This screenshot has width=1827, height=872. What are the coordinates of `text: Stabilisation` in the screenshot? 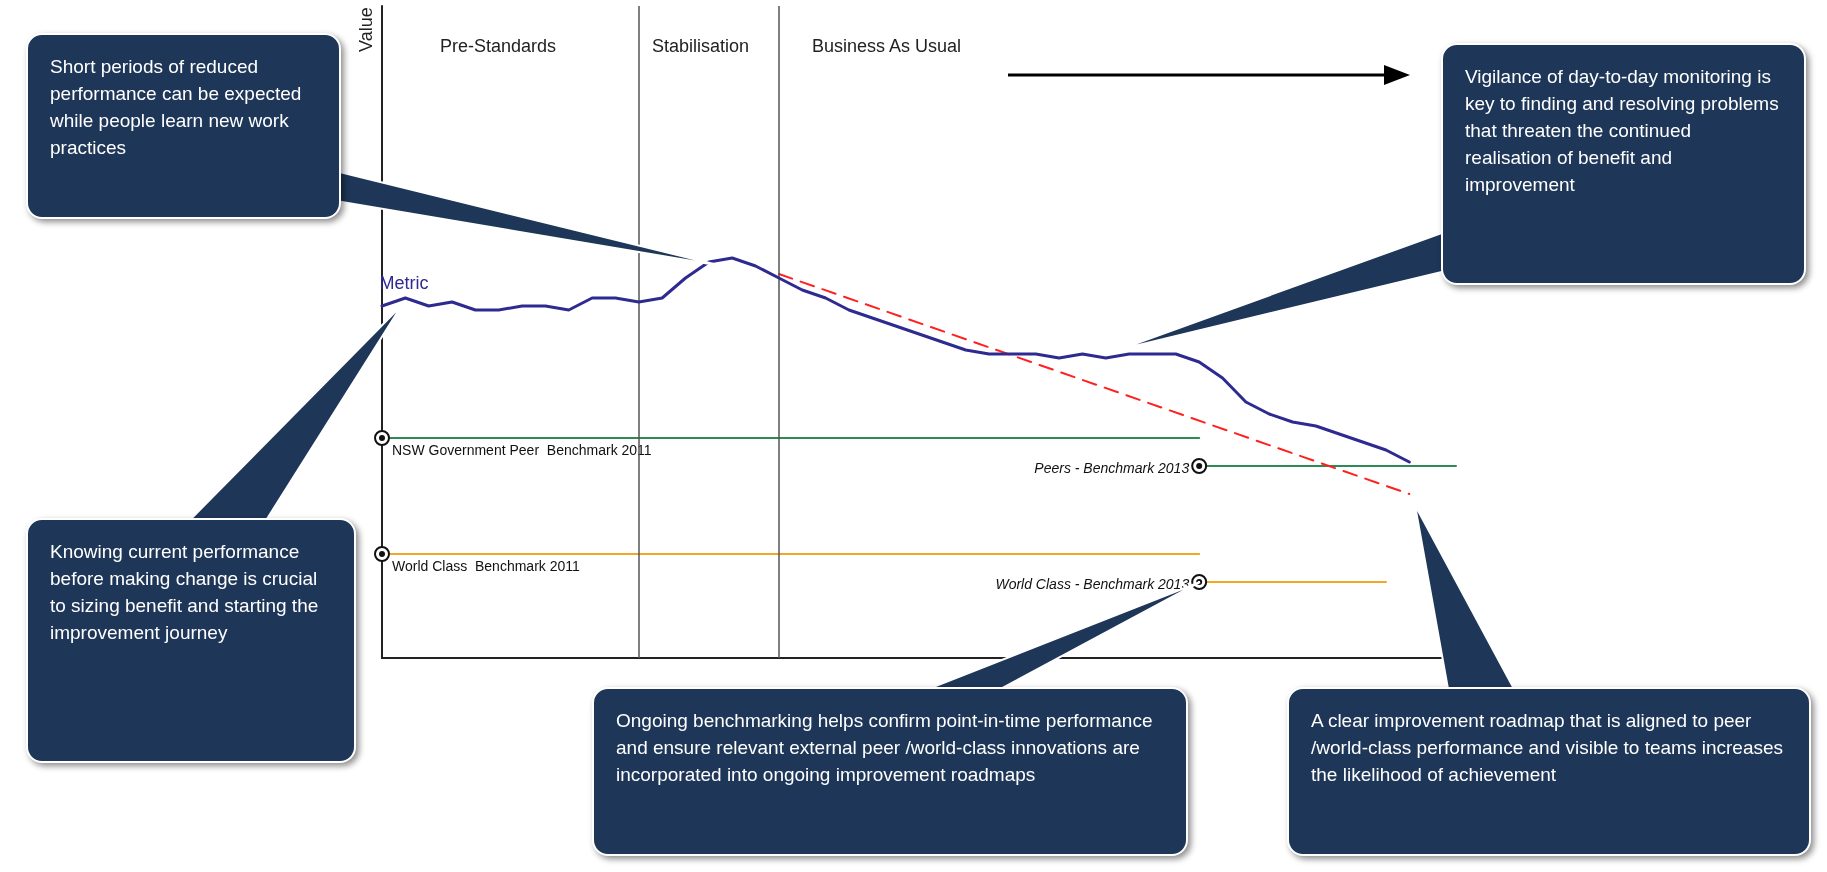 It's located at (701, 46).